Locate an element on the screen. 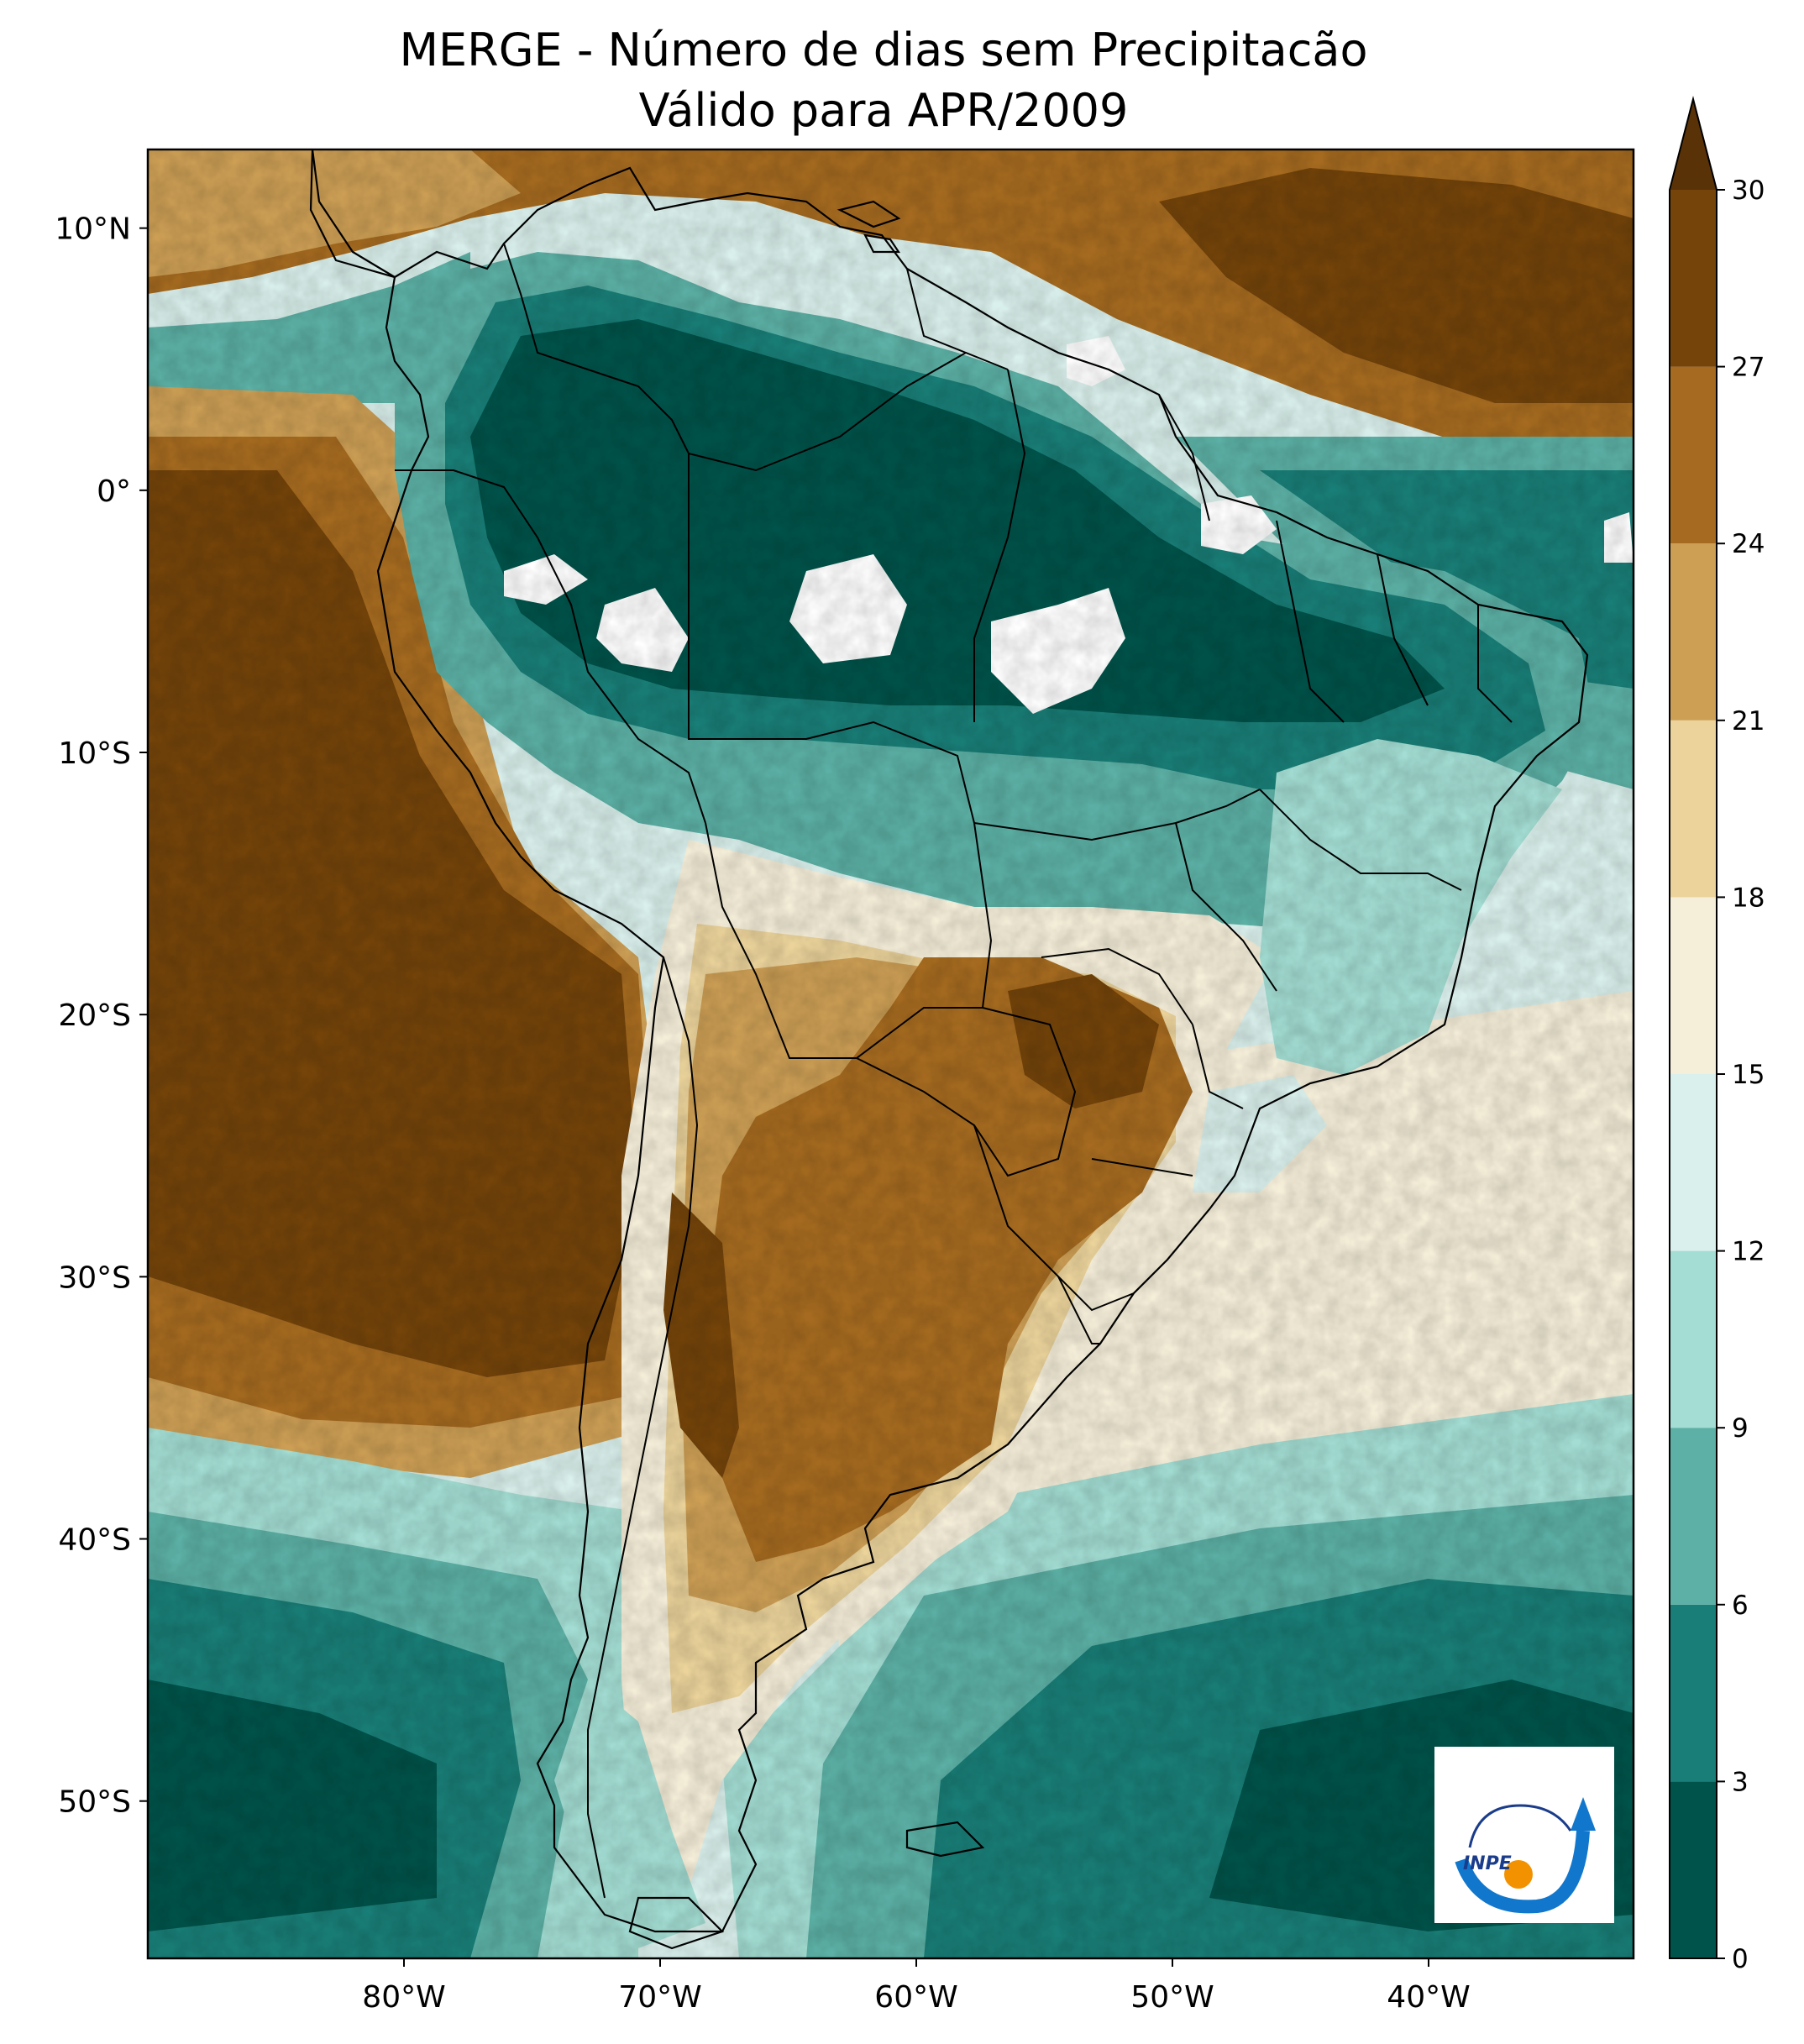  lat-tick-label: 10°S is located at coordinates (94, 753).